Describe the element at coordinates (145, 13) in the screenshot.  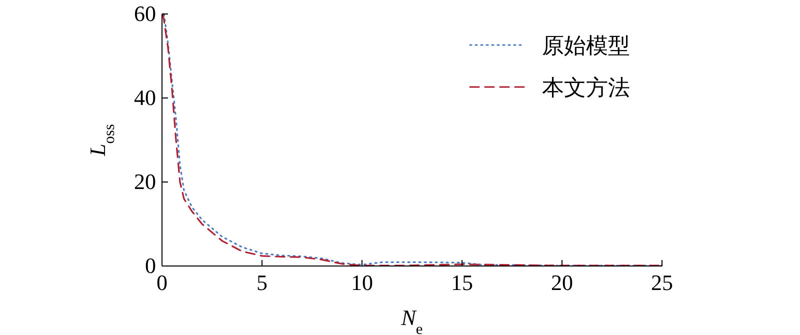
I see `y-tick-label: 60` at that location.